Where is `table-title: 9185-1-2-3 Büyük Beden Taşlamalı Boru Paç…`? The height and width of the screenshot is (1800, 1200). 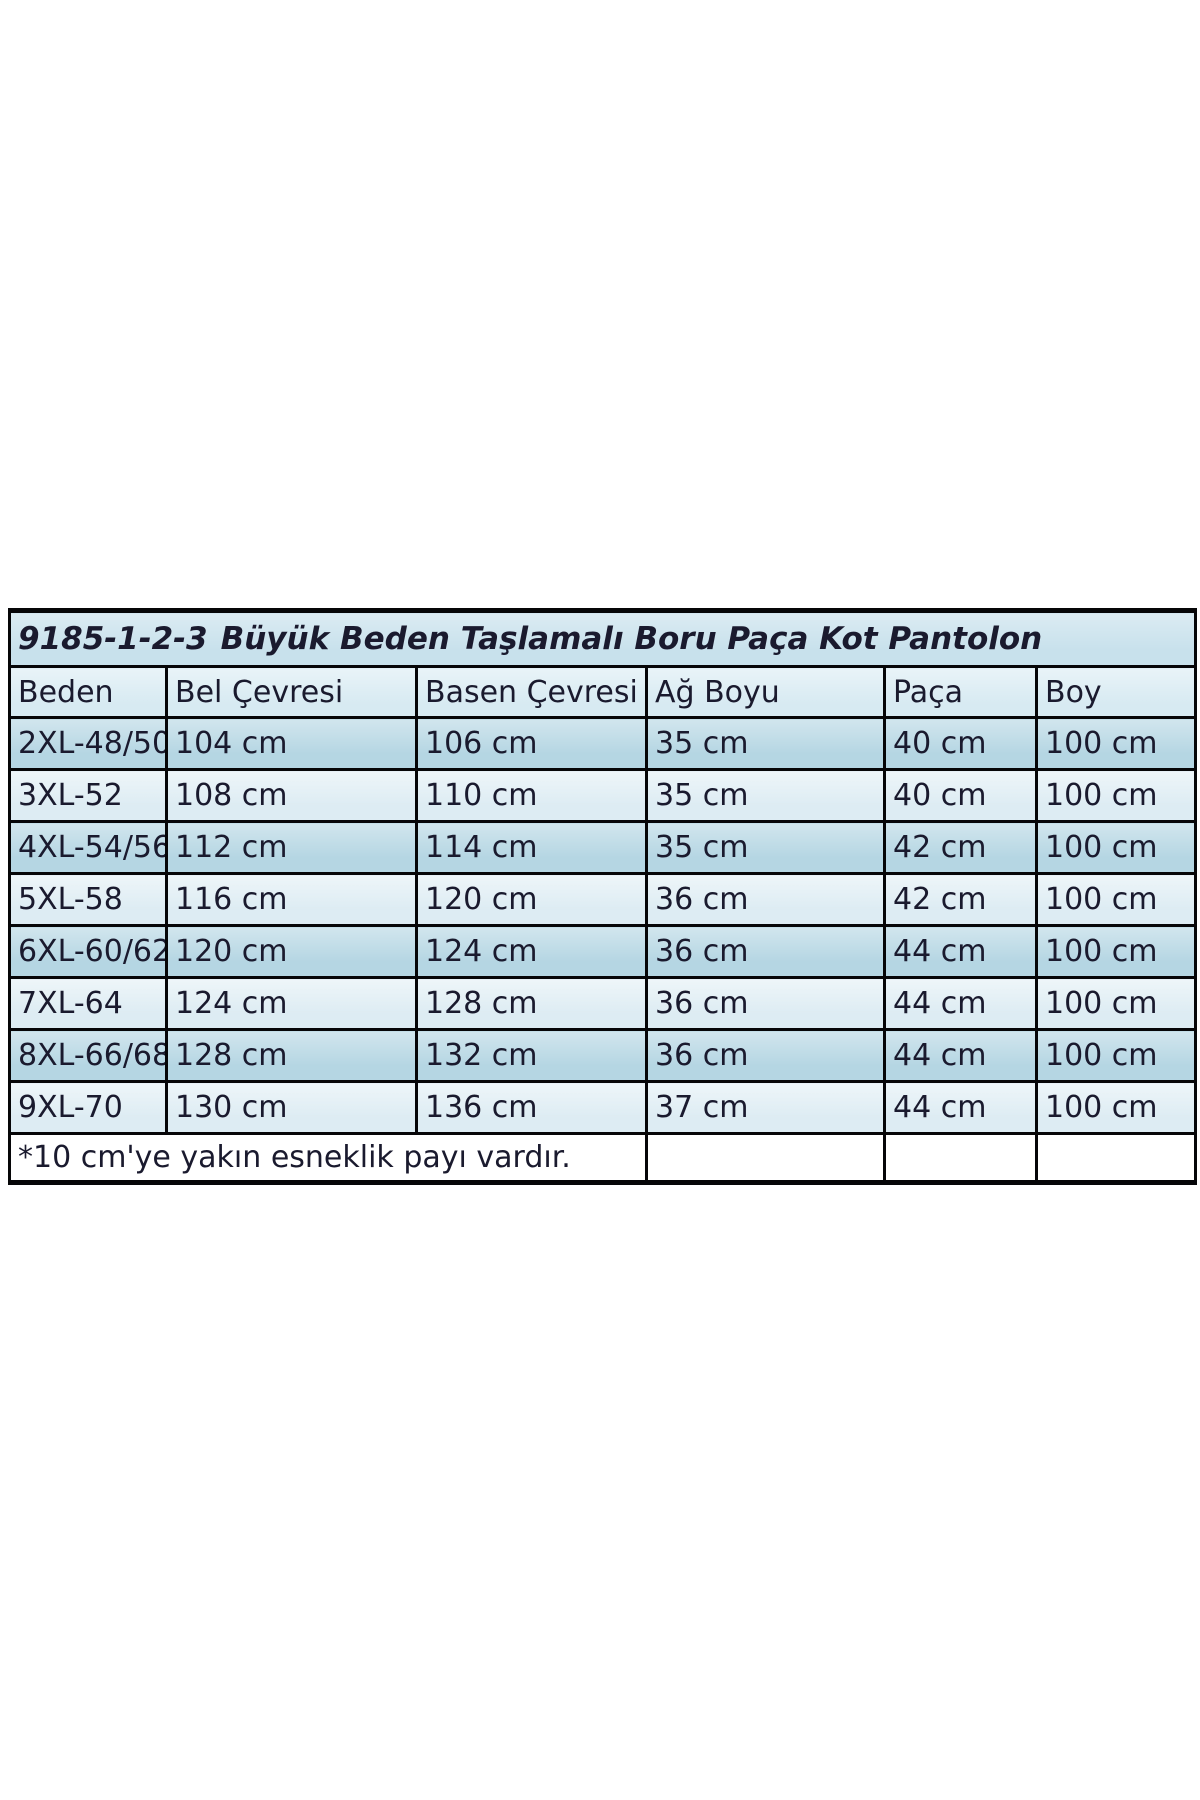
table-title: 9185-1-2-3 Büyük Beden Taşlamalı Boru Paç… is located at coordinates (602, 638).